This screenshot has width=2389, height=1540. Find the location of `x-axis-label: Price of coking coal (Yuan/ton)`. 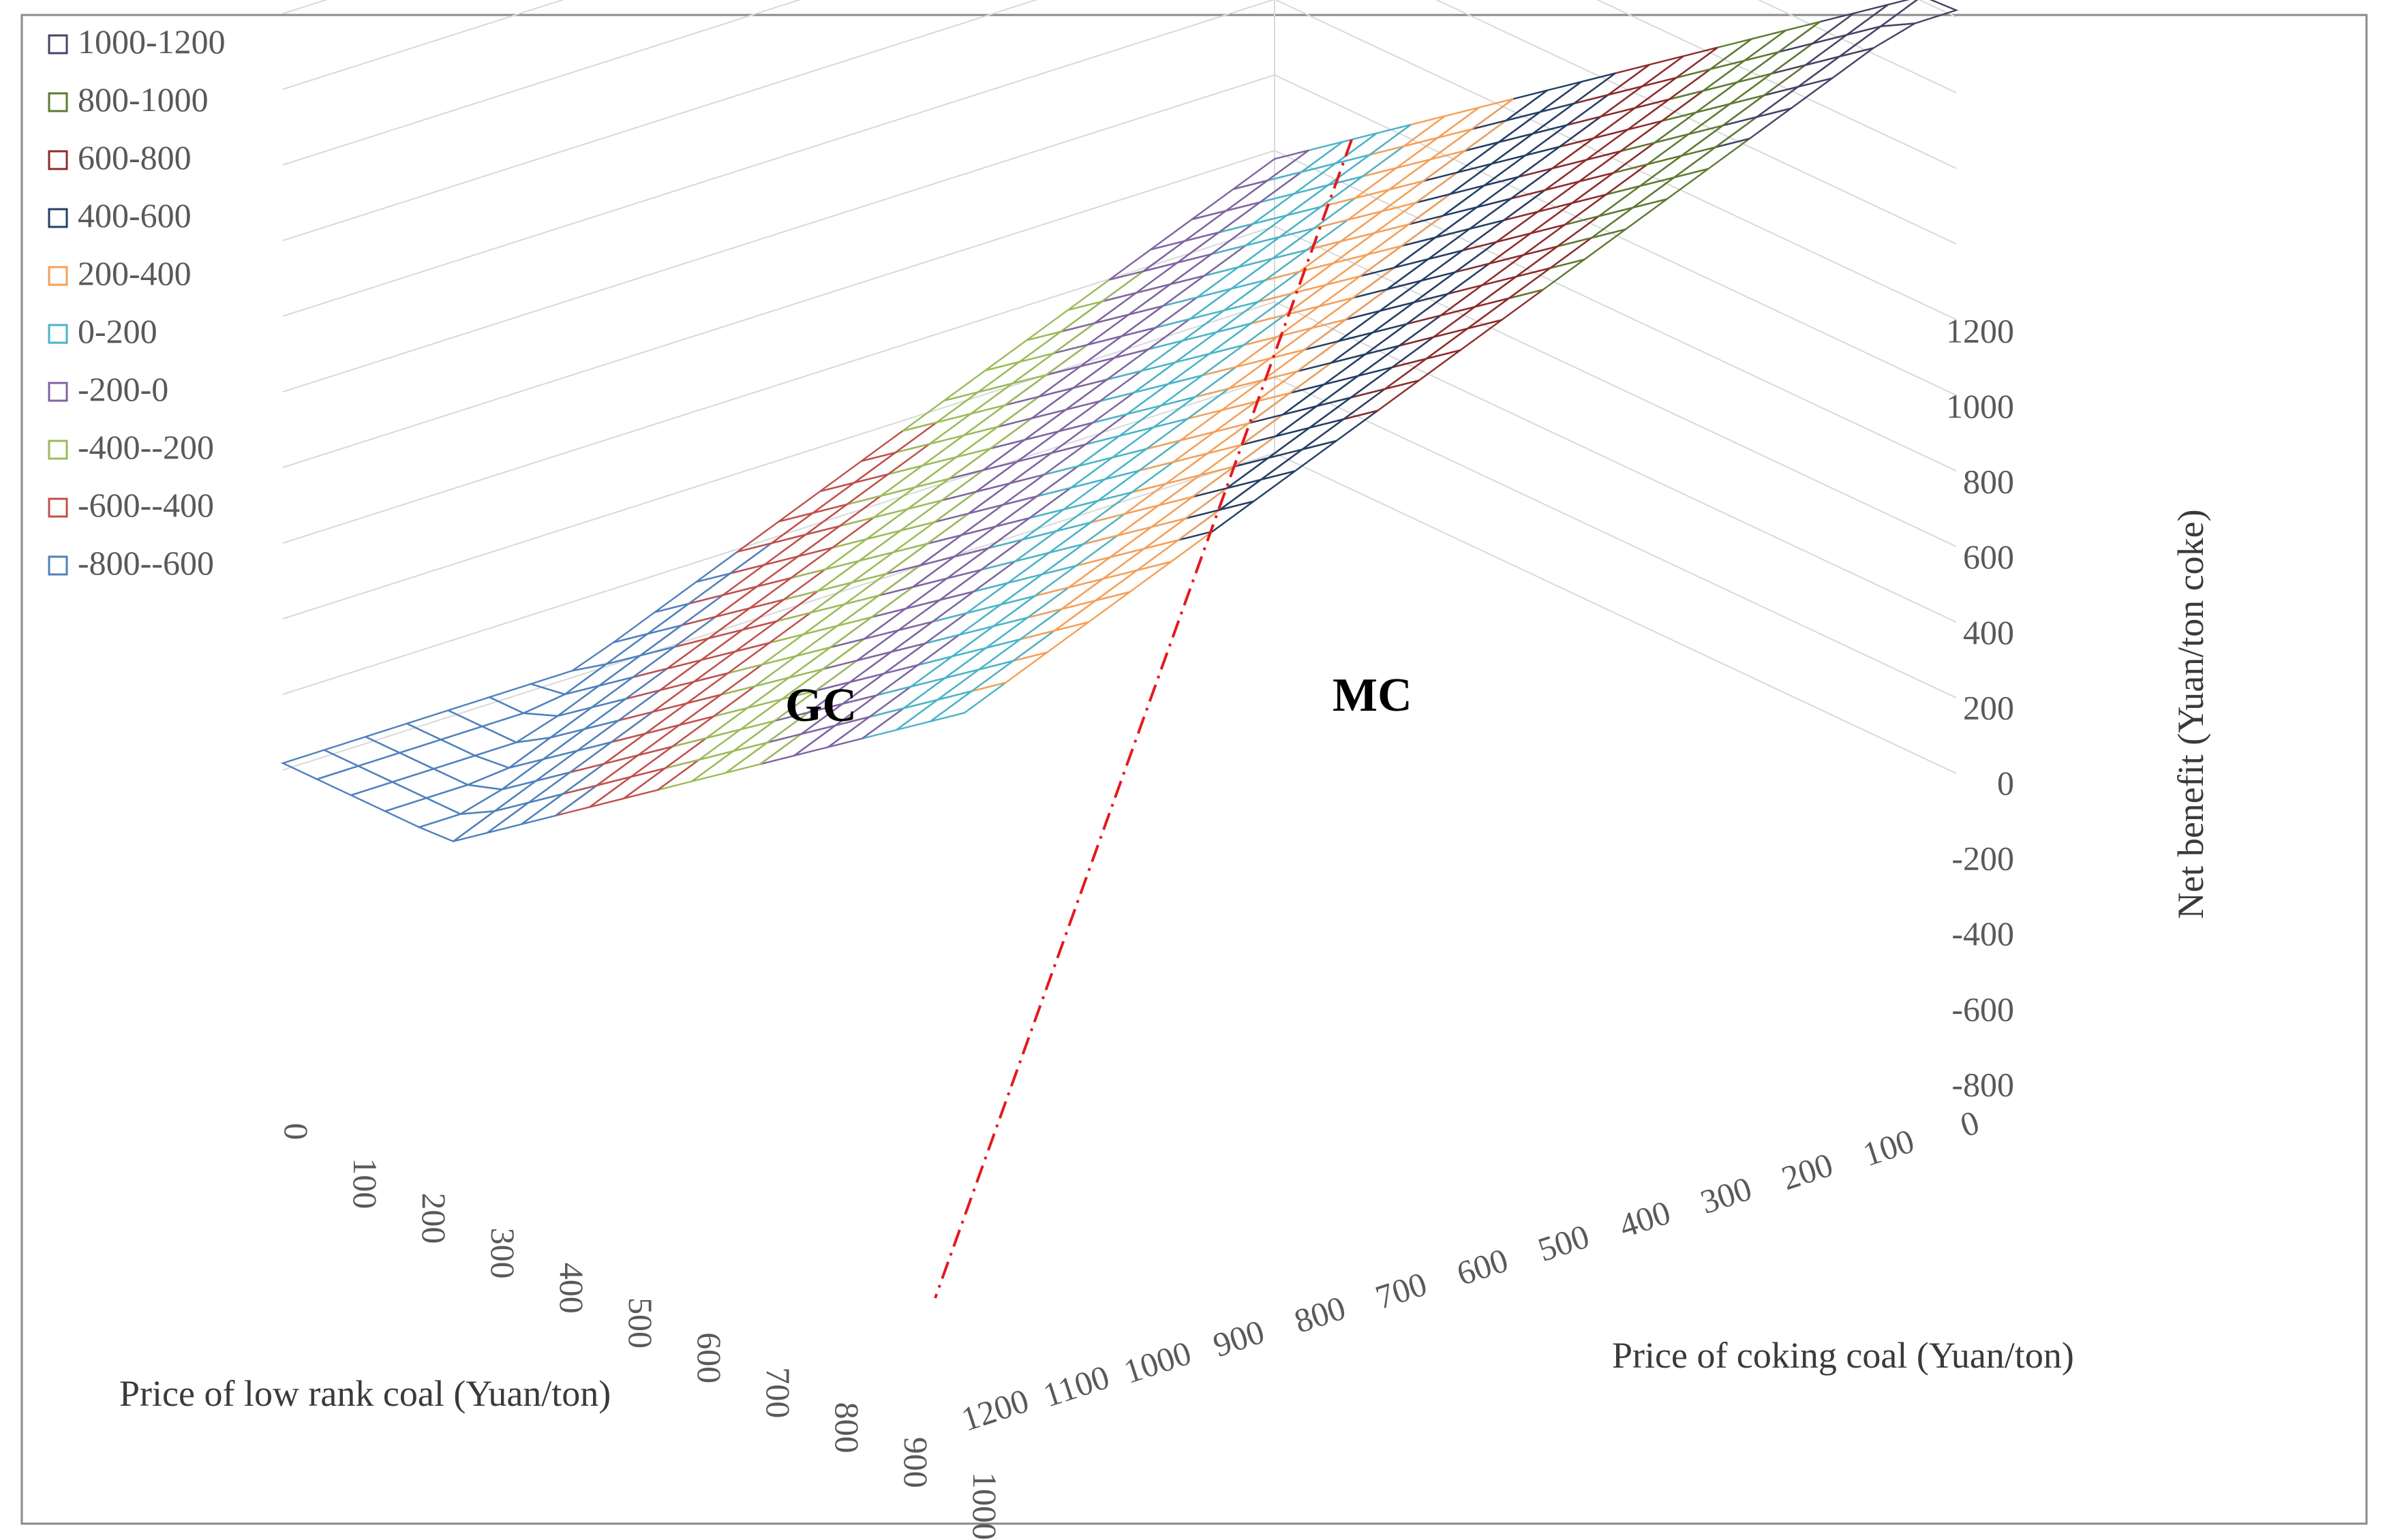

x-axis-label: Price of coking coal (Yuan/ton) is located at coordinates (1843, 1355).